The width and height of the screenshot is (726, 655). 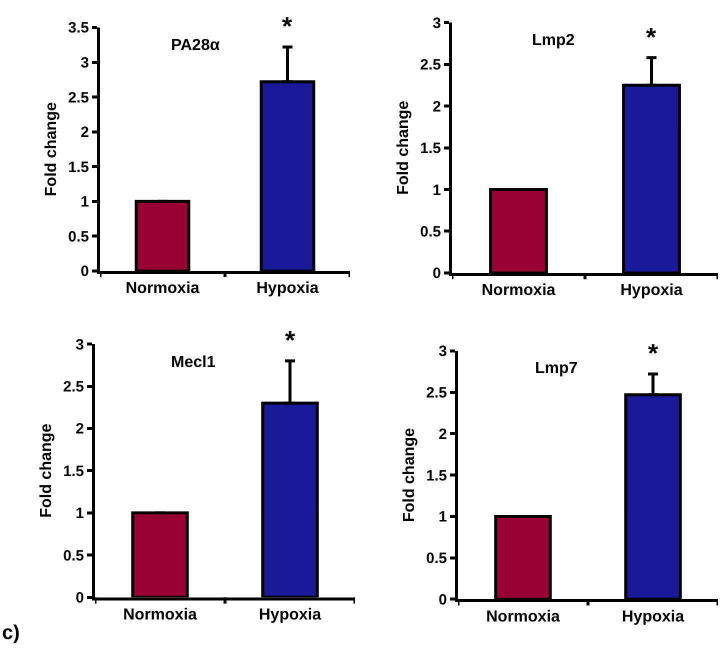 What do you see at coordinates (78, 28) in the screenshot?
I see `y-tick-label: 3.5` at bounding box center [78, 28].